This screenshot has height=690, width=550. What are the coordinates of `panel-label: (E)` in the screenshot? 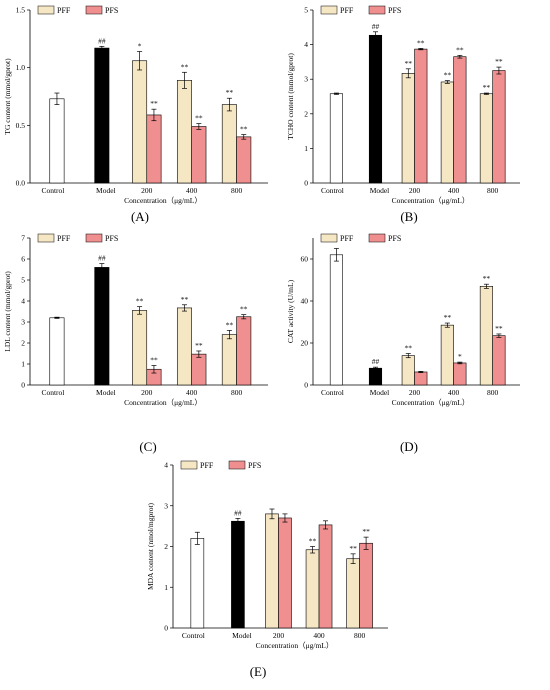 It's located at (258, 671).